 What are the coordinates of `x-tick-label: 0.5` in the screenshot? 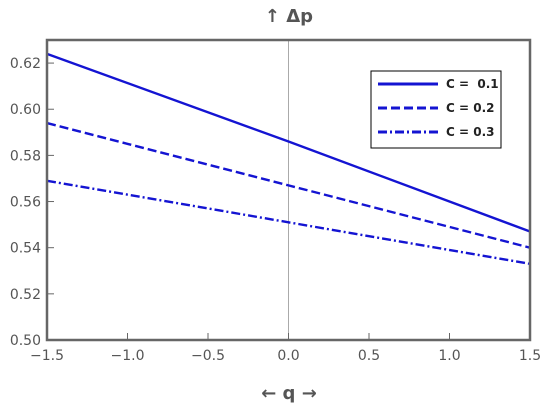 It's located at (369, 356).